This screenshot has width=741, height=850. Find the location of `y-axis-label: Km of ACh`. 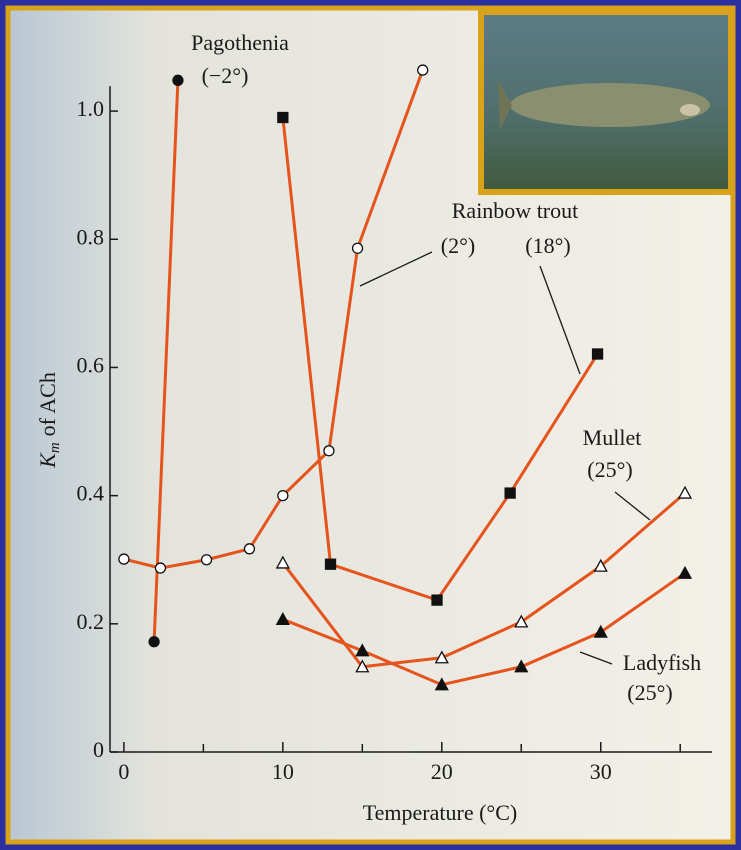

y-axis-label: Km of ACh is located at coordinates (49, 420).